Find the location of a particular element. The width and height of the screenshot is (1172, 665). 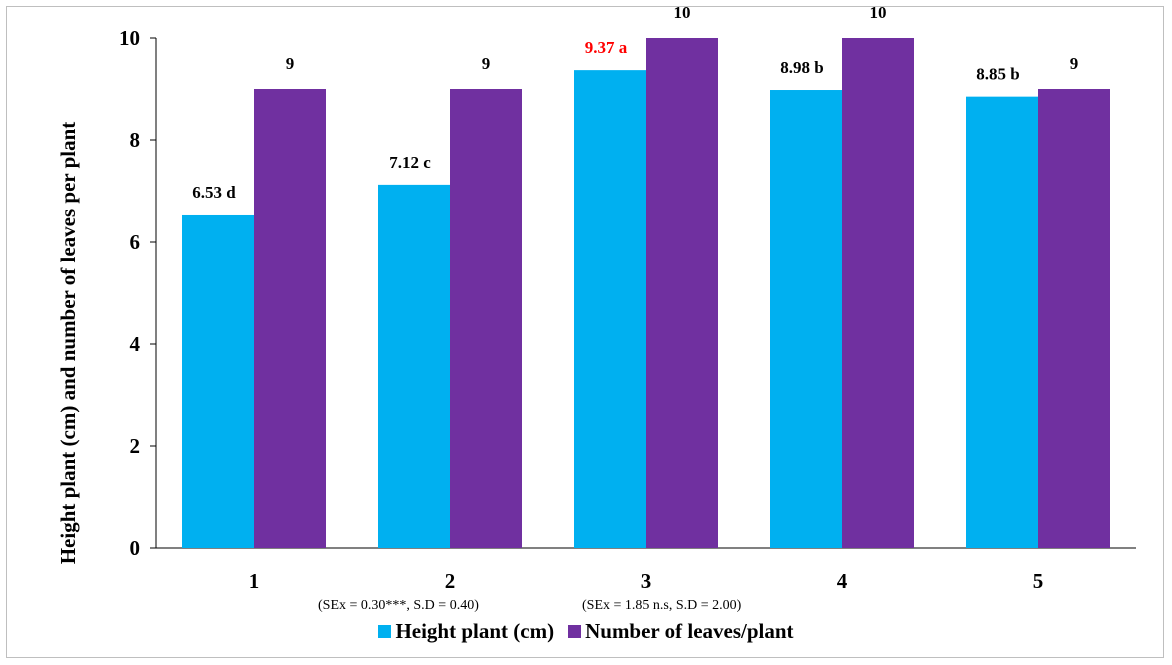

y-tick-label: 2 is located at coordinates (135, 446).